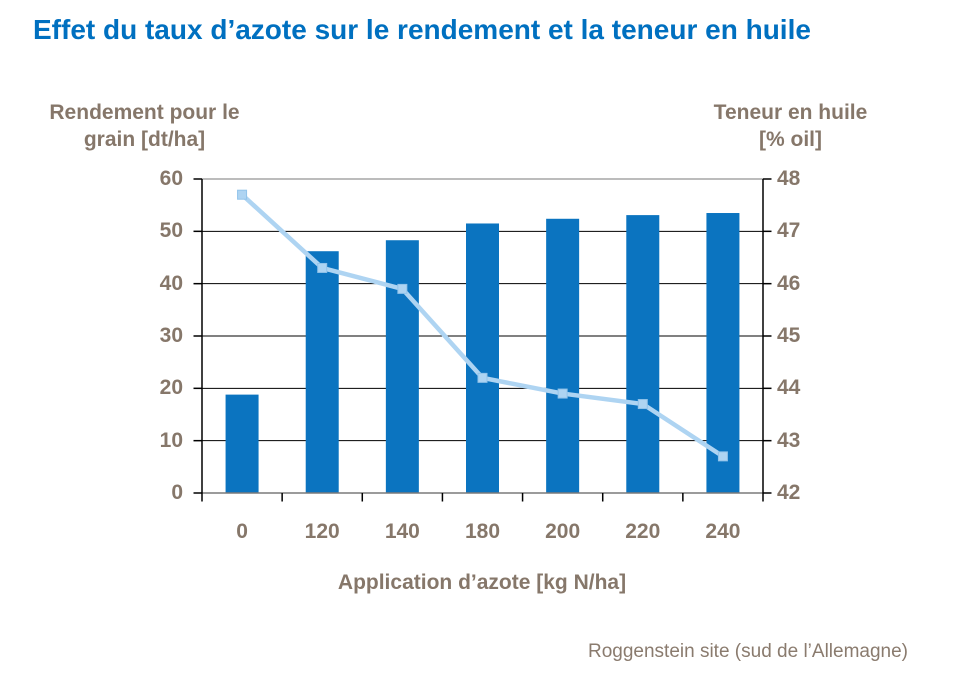  I want to click on footer-note: Roggenstein site (sud de l’Allemagne), so click(747, 651).